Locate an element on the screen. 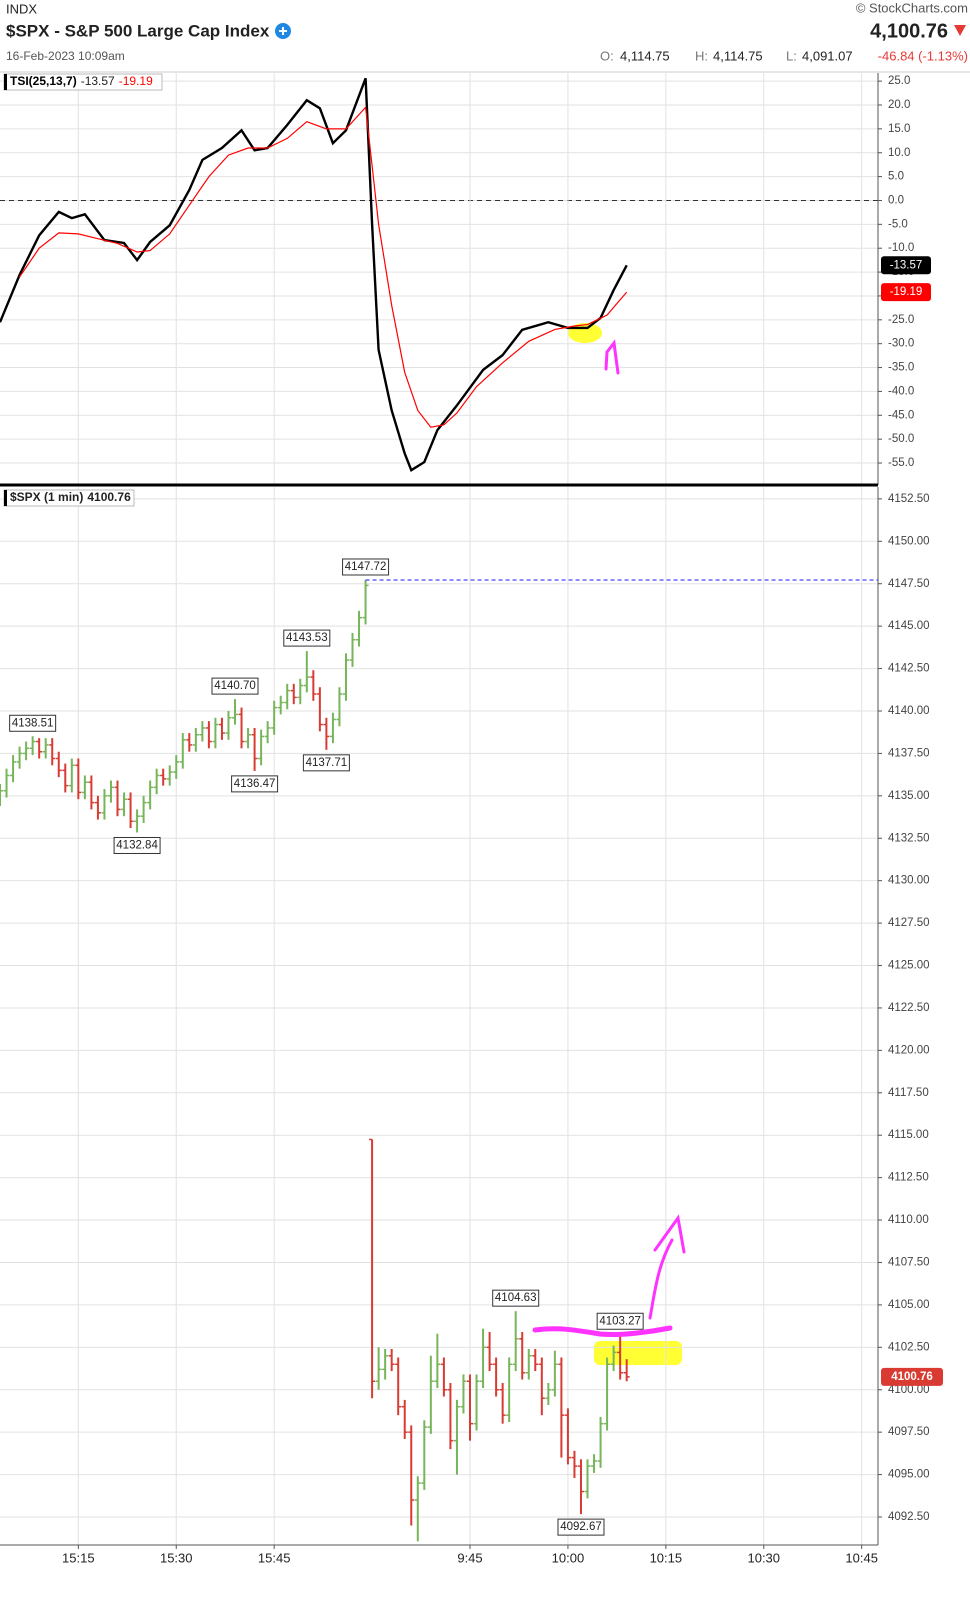 The height and width of the screenshot is (1613, 970). x-tick-label: 15:30 is located at coordinates (176, 1557).